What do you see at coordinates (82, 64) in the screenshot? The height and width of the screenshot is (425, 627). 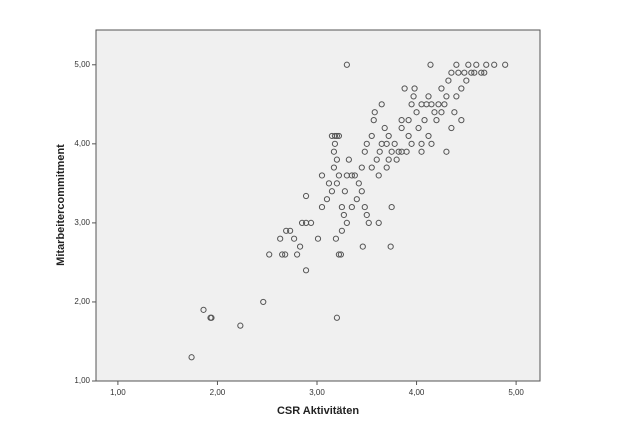 I see `y-tick-label: 5,00` at bounding box center [82, 64].